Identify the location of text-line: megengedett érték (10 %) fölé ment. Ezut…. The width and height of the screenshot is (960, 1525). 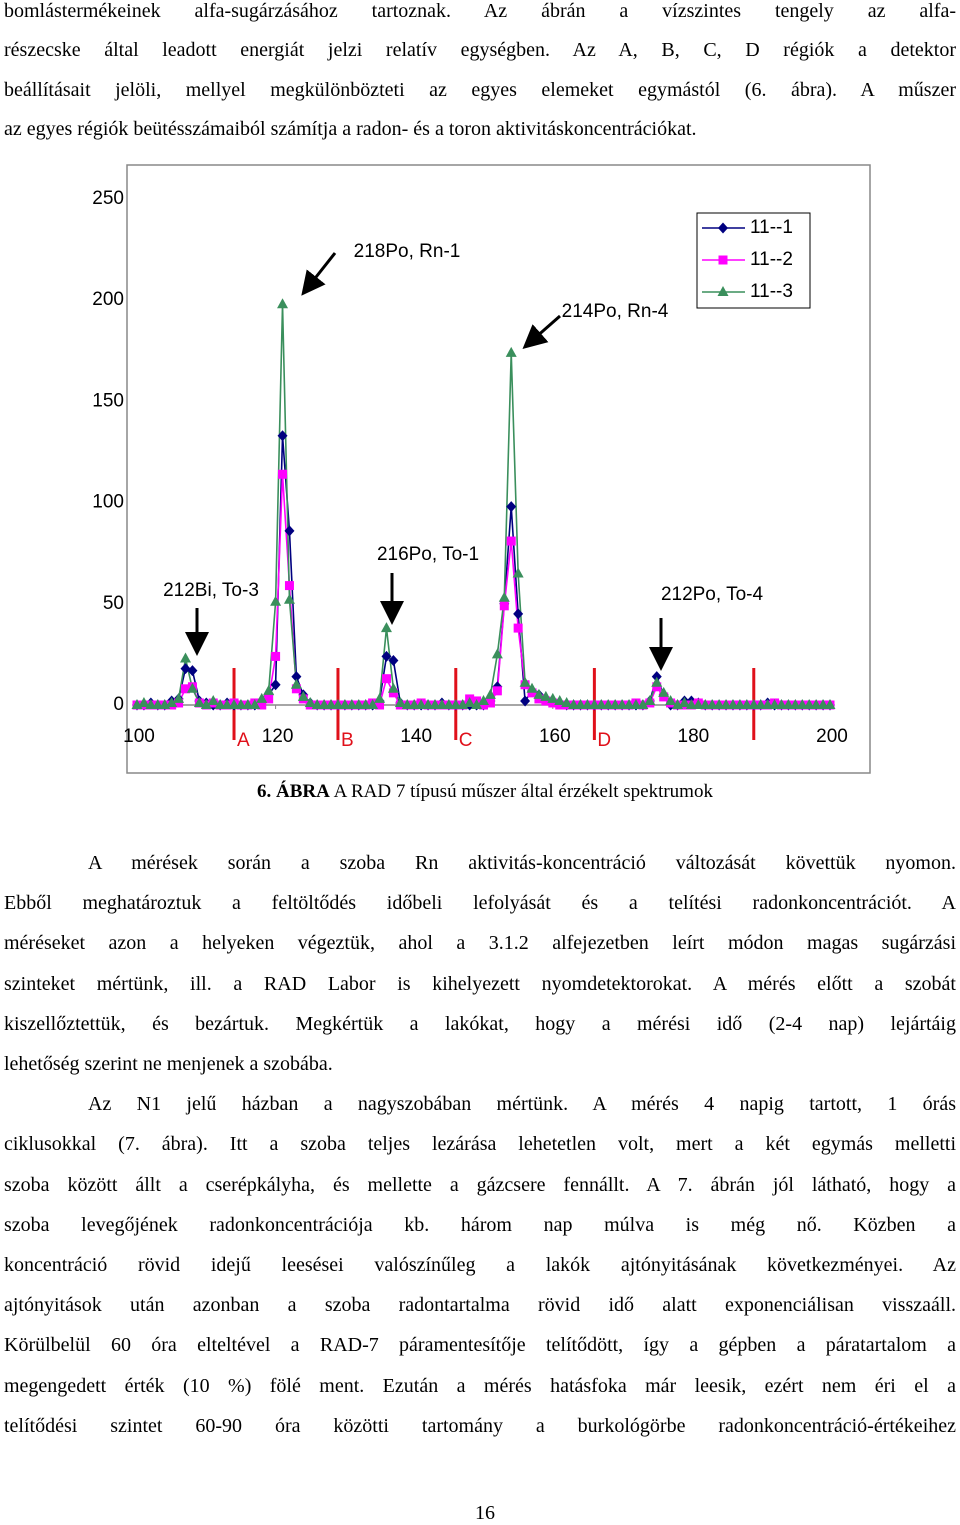
(480, 1385).